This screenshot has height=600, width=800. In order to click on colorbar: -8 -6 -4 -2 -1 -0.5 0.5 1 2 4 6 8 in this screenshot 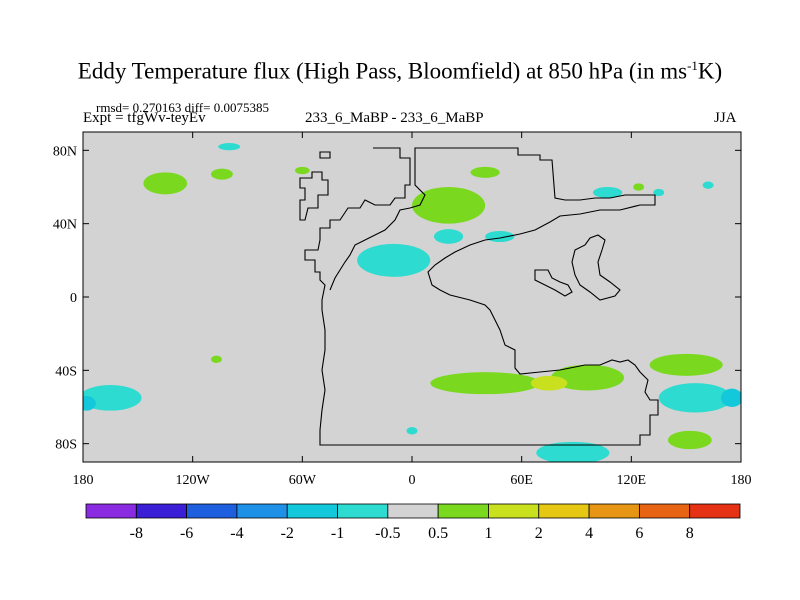, I will do `click(413, 522)`.